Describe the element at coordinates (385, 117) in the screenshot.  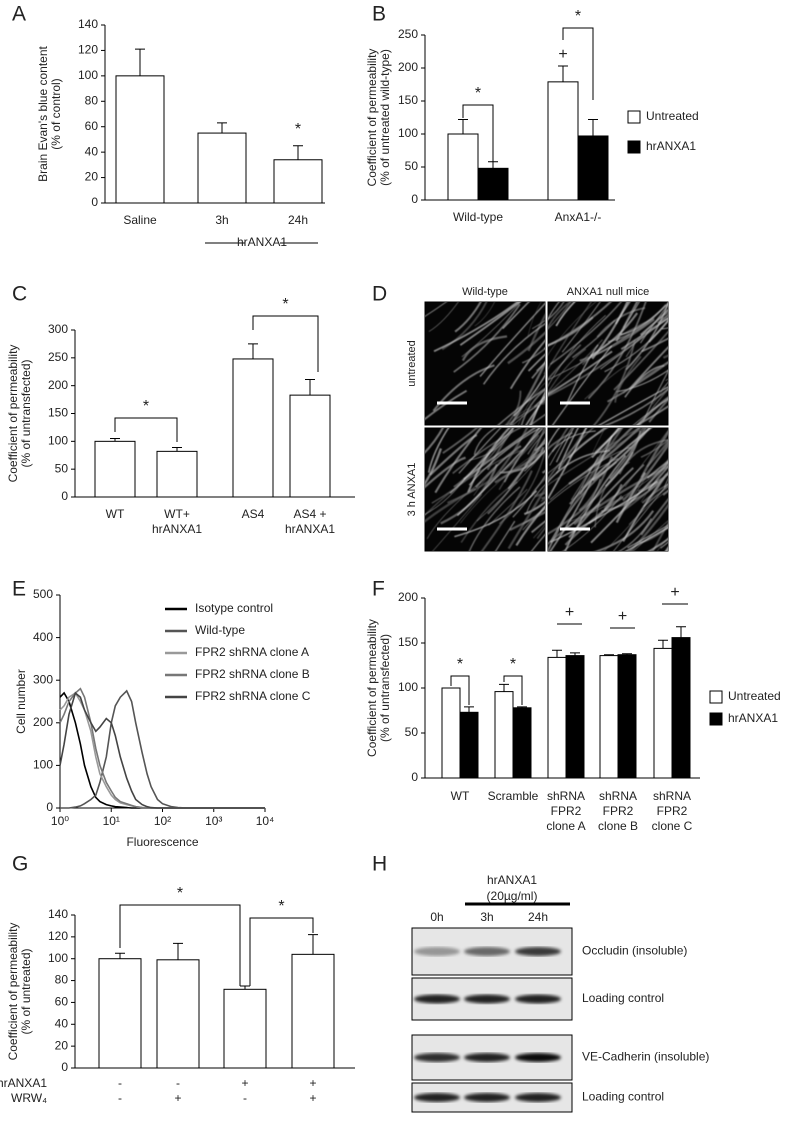
I see `y-axis-label: (% of untreated wild-type)` at that location.